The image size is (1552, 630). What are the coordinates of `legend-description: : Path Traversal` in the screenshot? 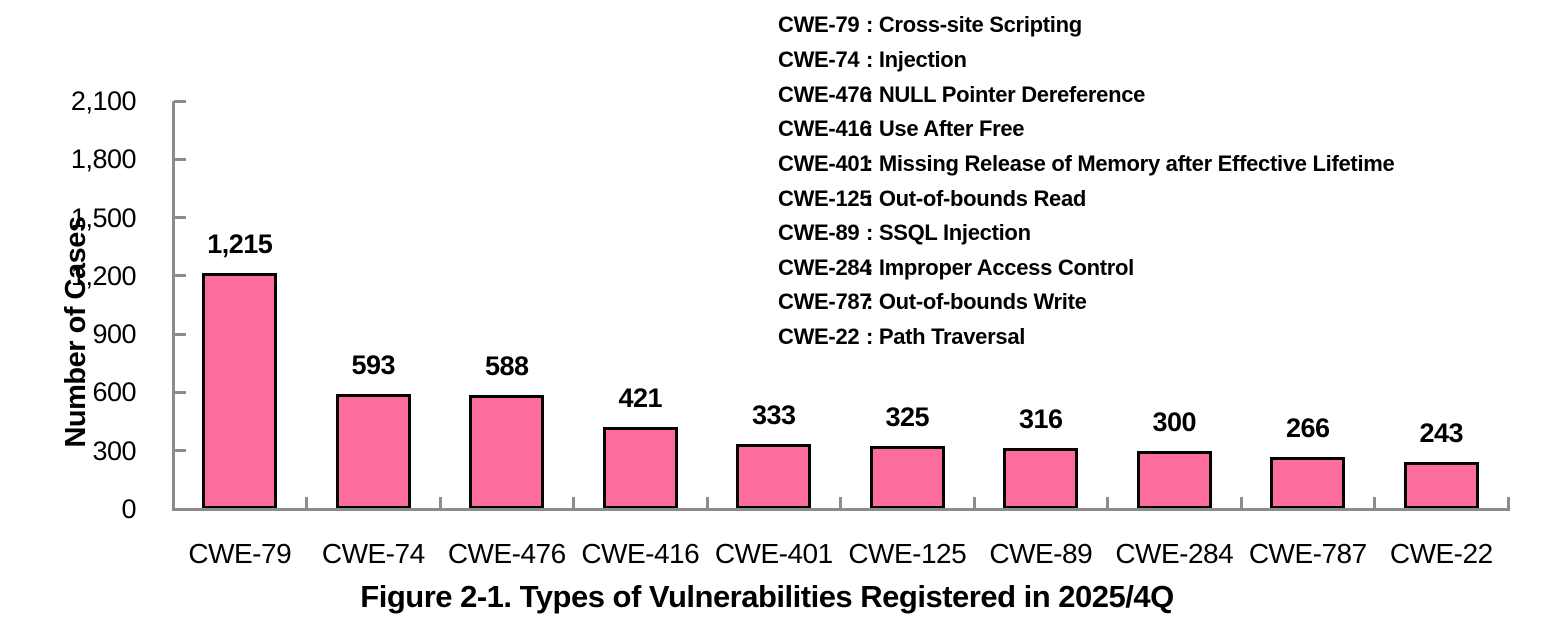 It's located at (946, 337).